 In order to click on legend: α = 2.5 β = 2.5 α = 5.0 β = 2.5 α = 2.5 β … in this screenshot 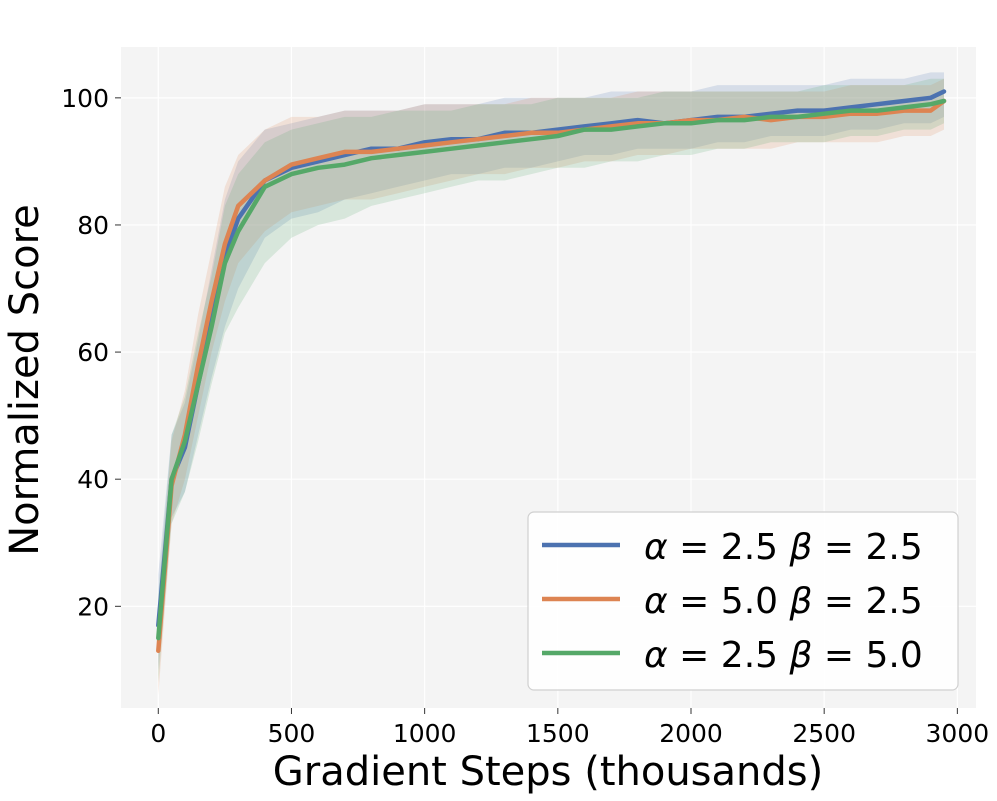, I will do `click(743, 601)`.